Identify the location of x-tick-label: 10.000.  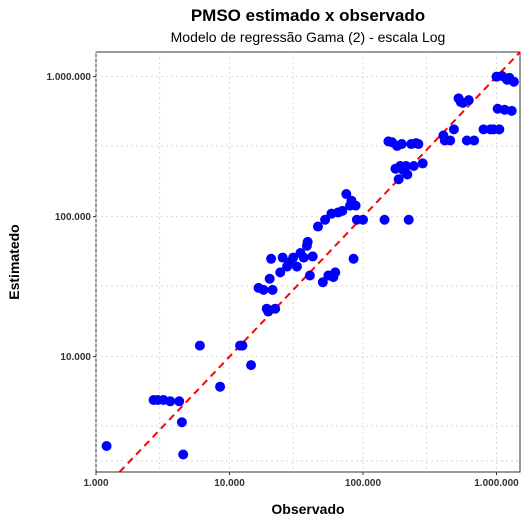
(229, 483).